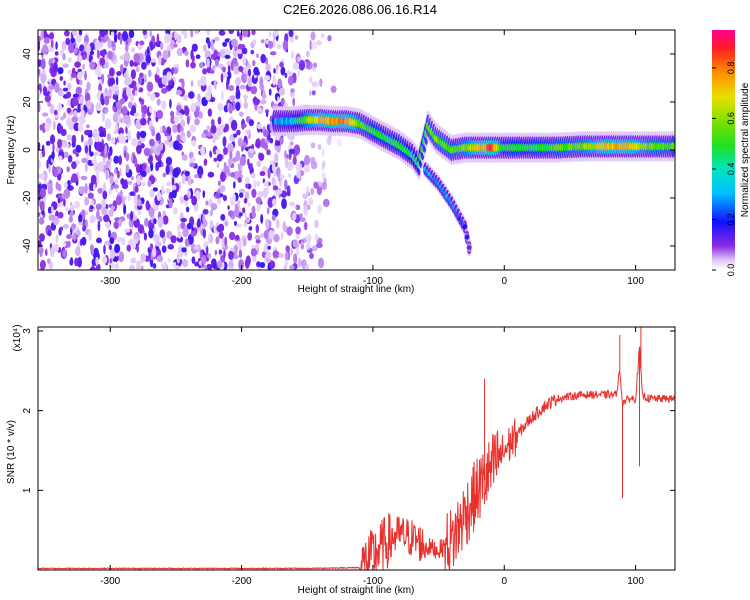  Describe the element at coordinates (27, 150) in the screenshot. I see `heatmap-ytick-label: 0` at that location.